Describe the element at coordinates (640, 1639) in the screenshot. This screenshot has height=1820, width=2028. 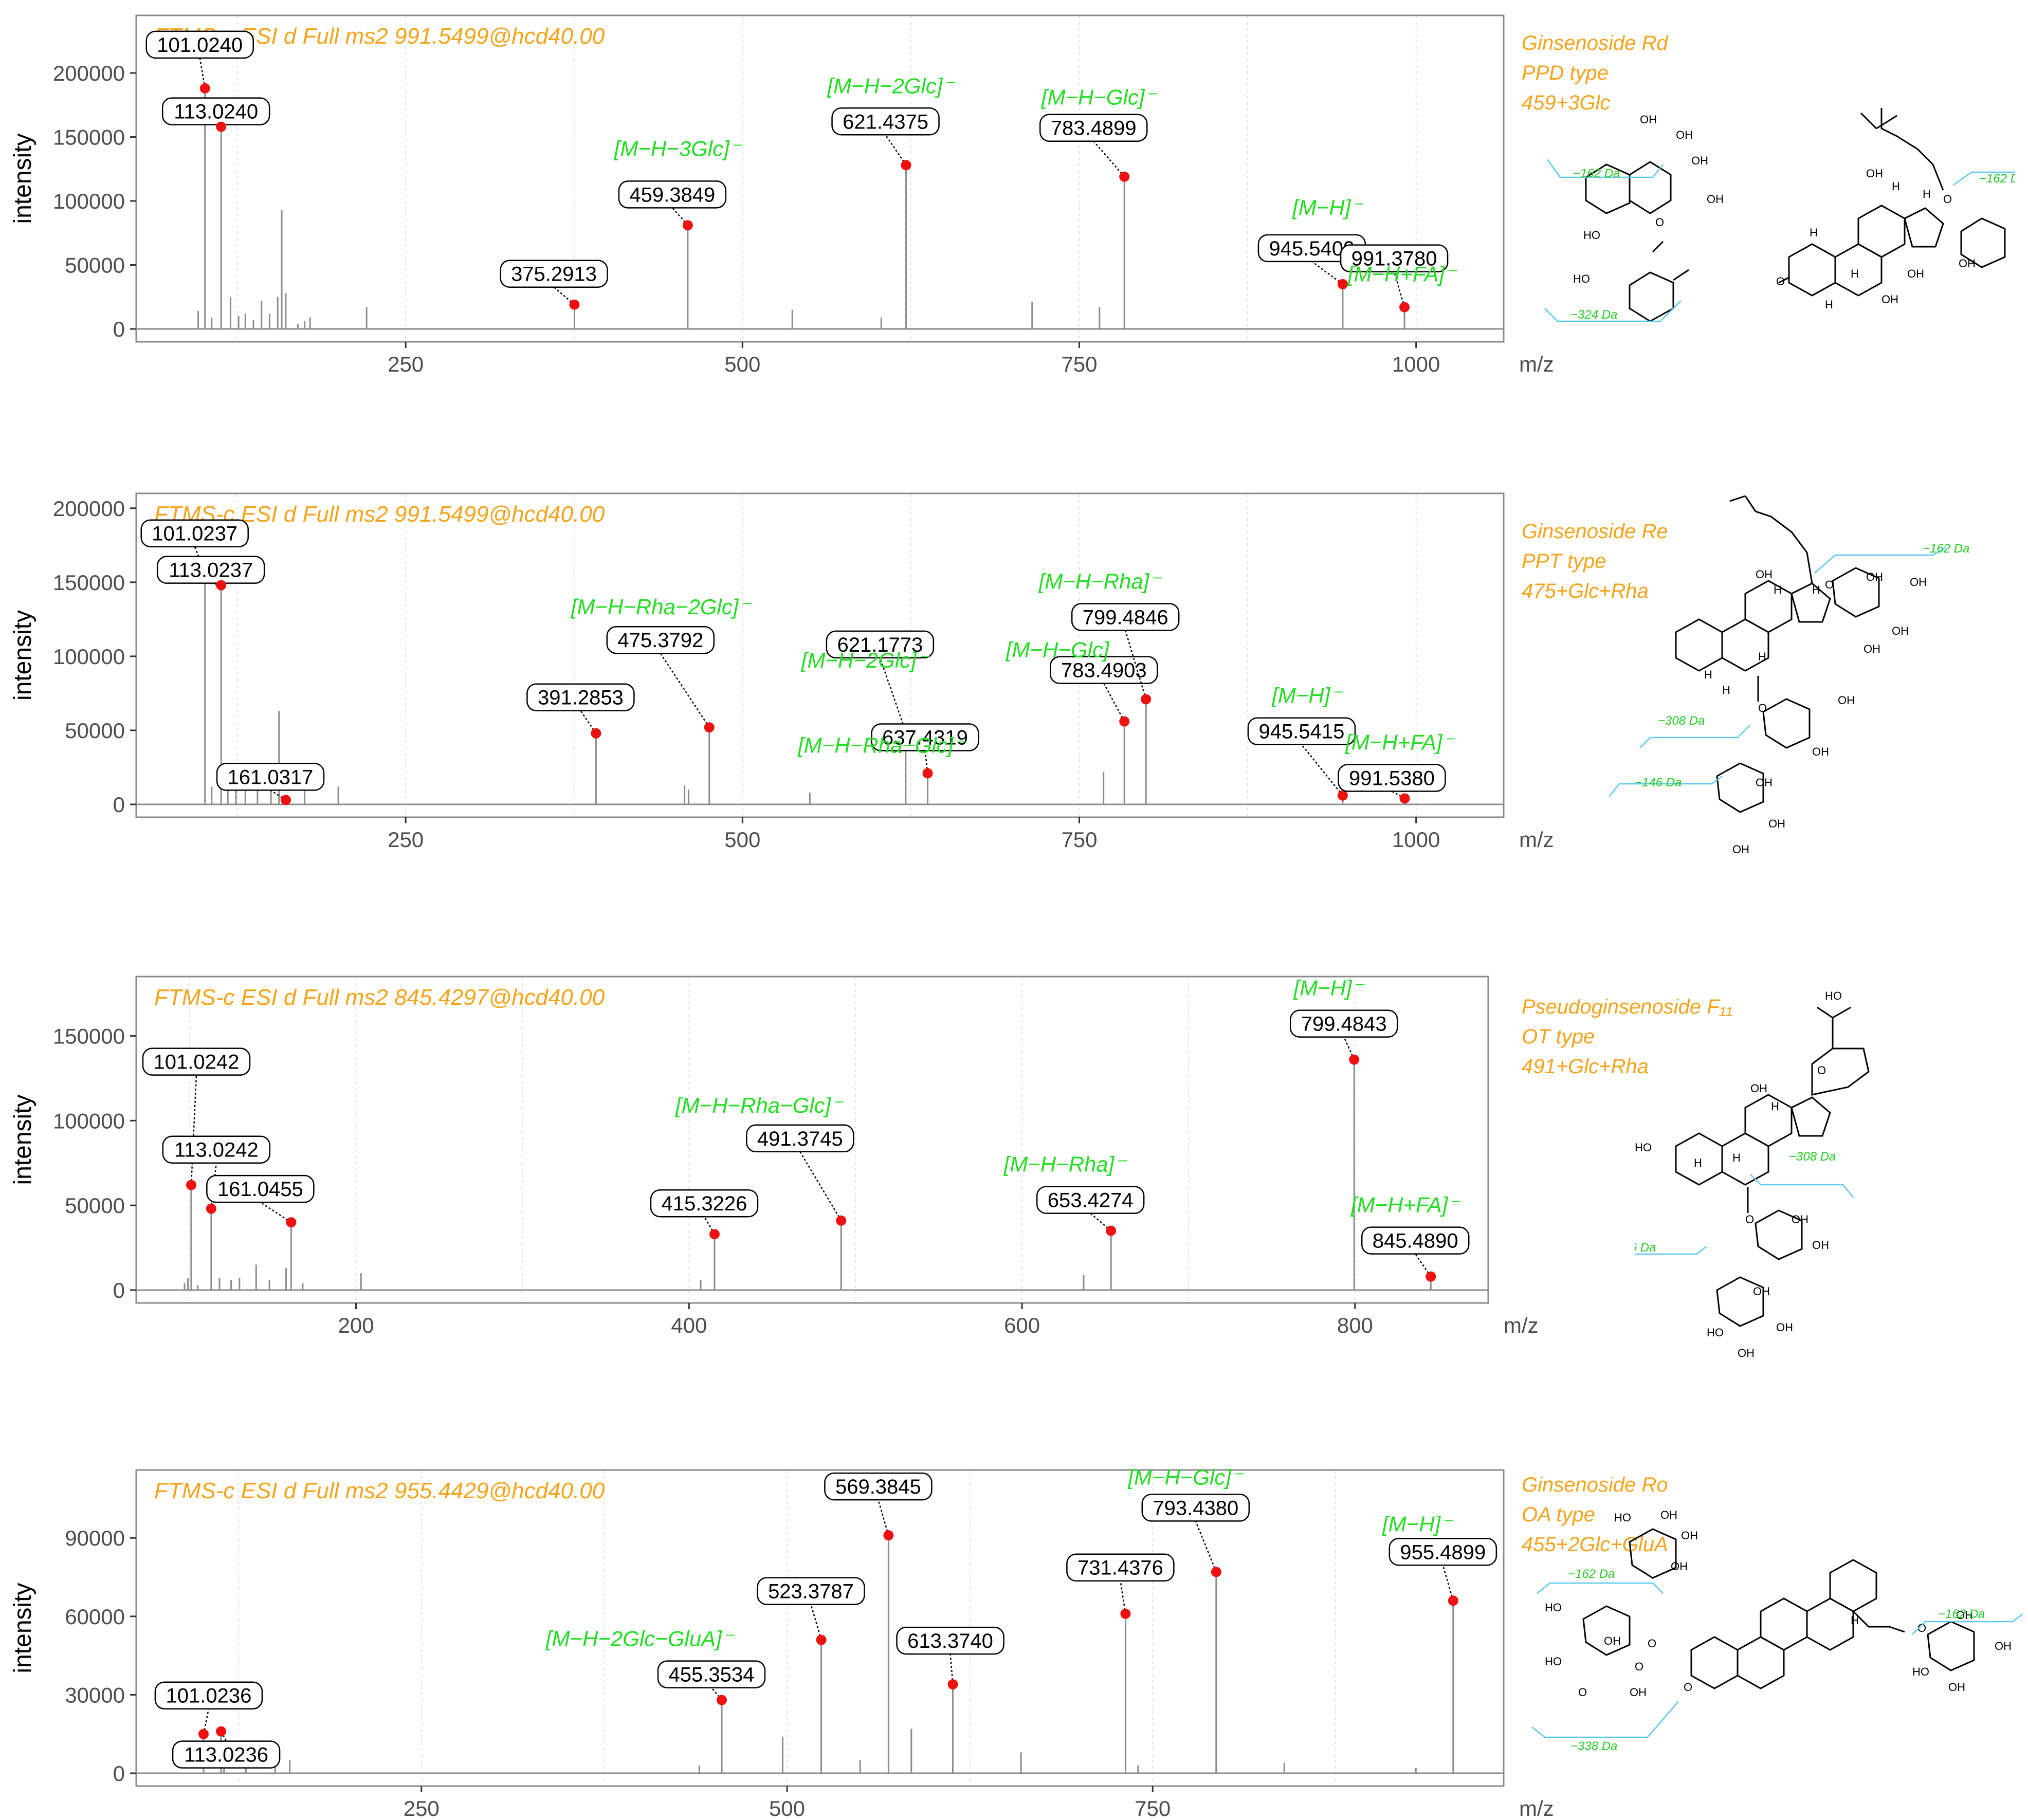
I see `ion-label: [M−H−2Glc−GluA]⁻` at that location.